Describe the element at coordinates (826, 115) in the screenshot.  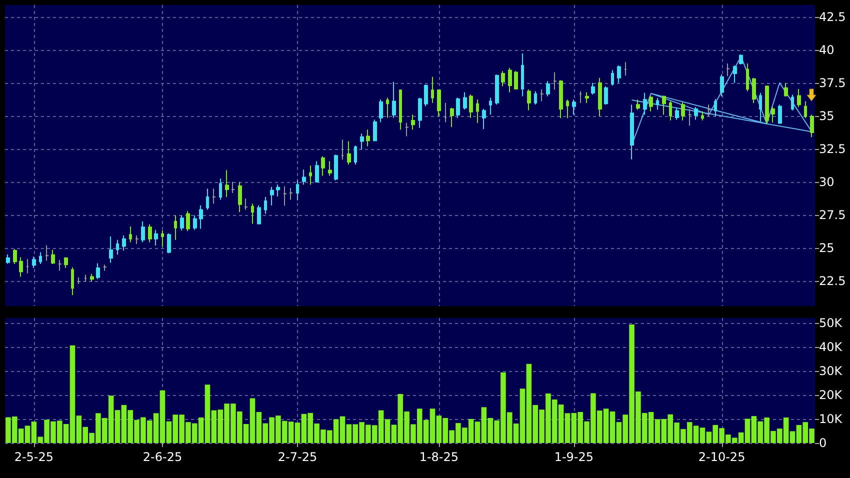
I see `y-tick-label: 35` at that location.